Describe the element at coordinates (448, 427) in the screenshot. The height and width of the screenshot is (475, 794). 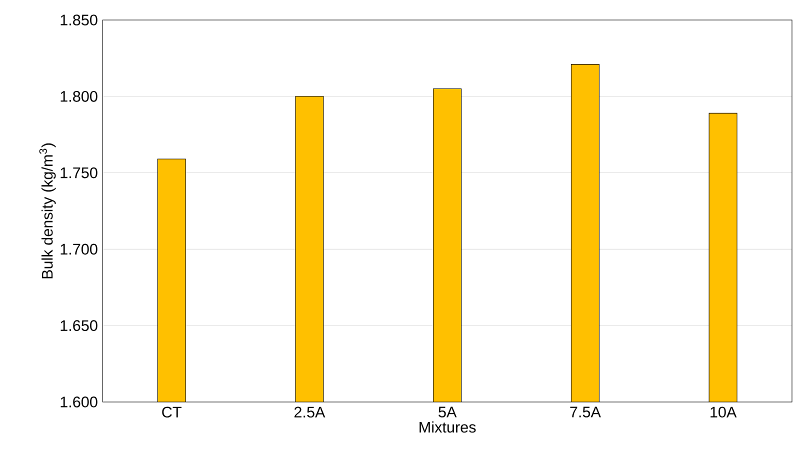
I see `x-axis-title: Mixtures` at that location.